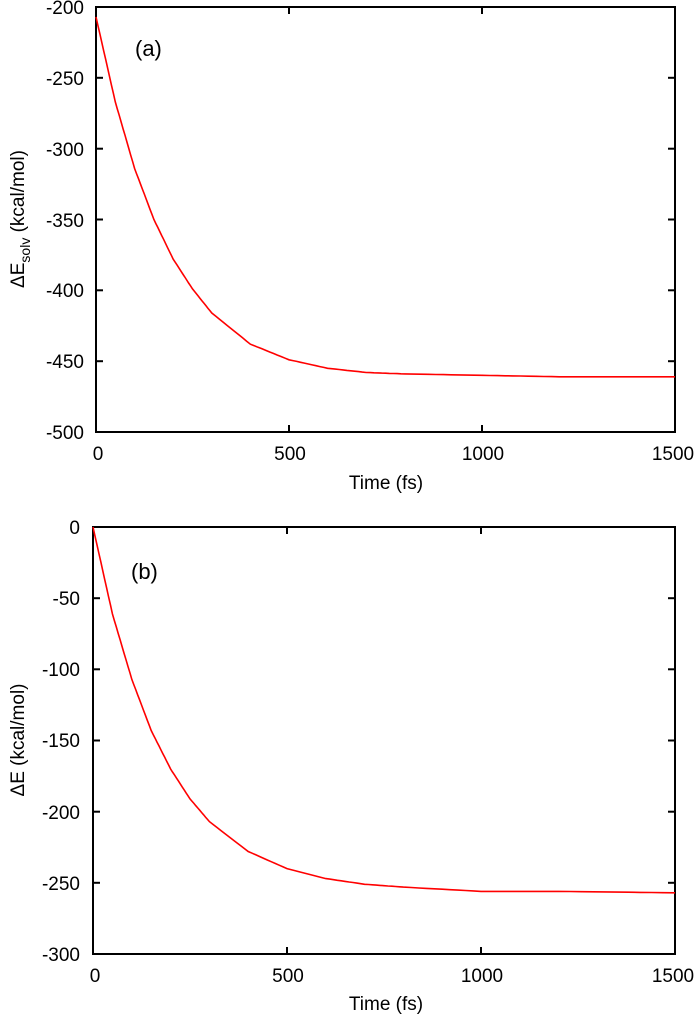 The height and width of the screenshot is (1017, 700). Describe the element at coordinates (74, 528) in the screenshot. I see `y-tick-label: 0` at that location.